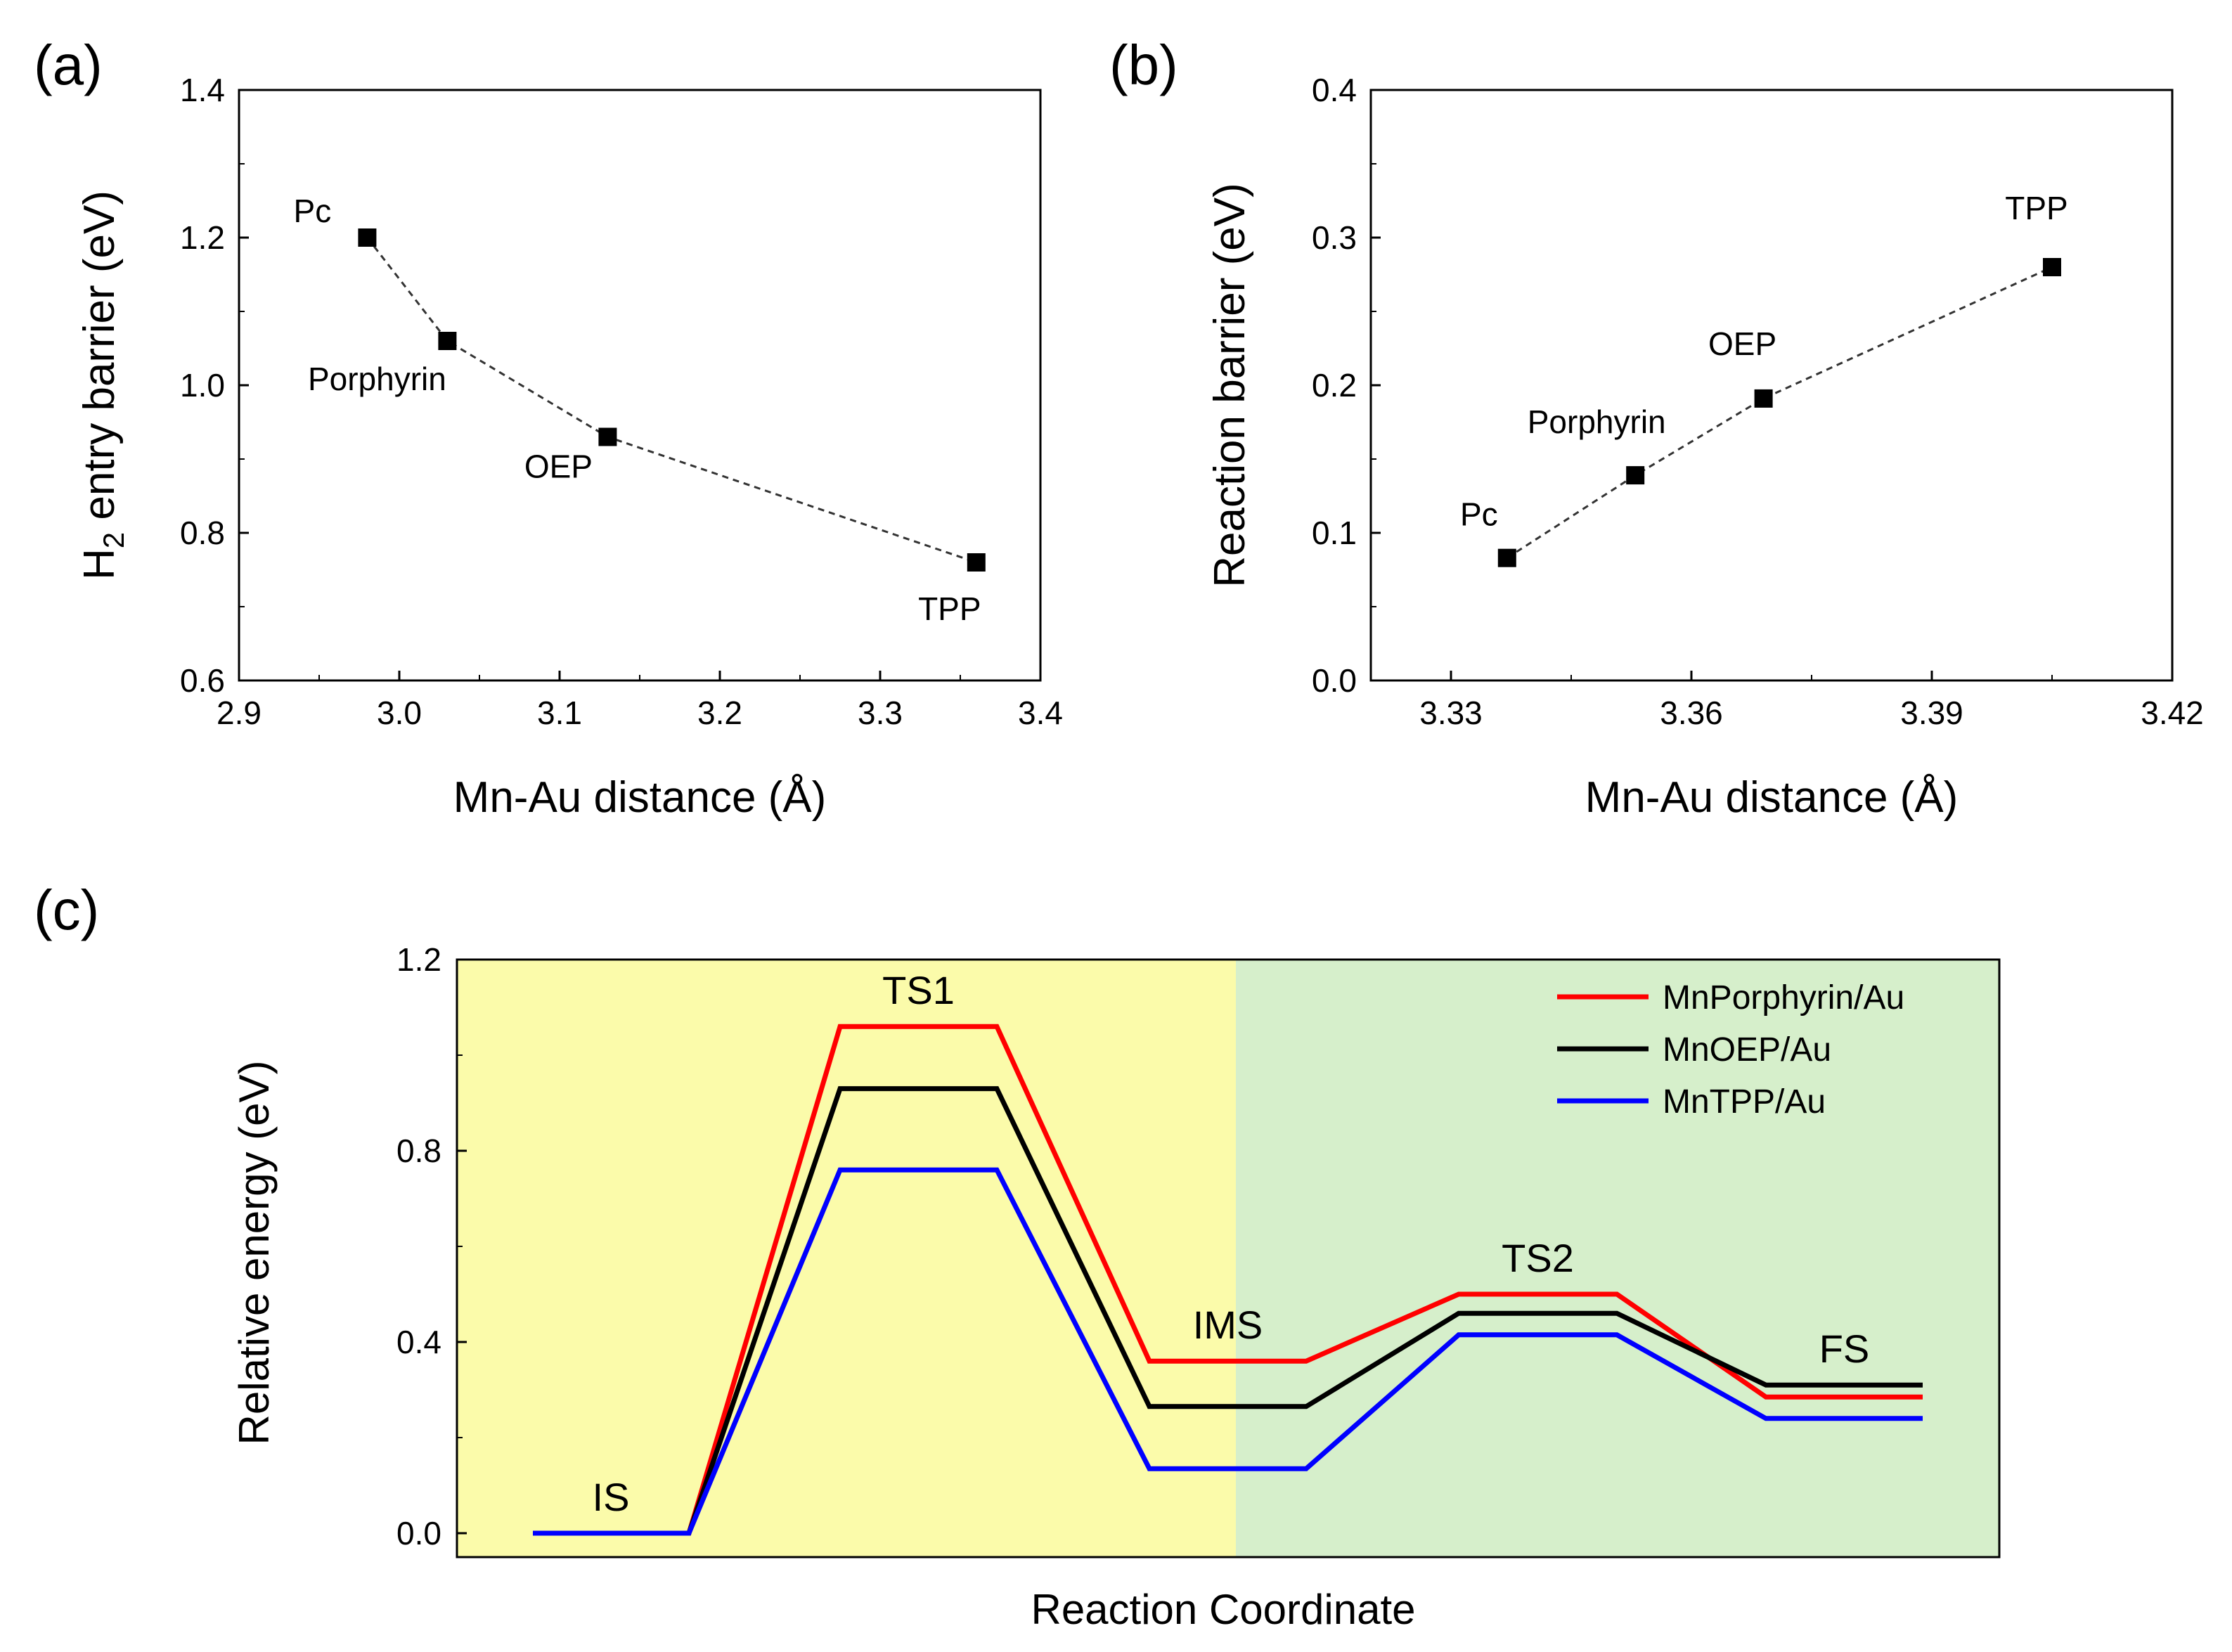  What do you see at coordinates (1228, 1325) in the screenshot?
I see `stage-label: IMS` at bounding box center [1228, 1325].